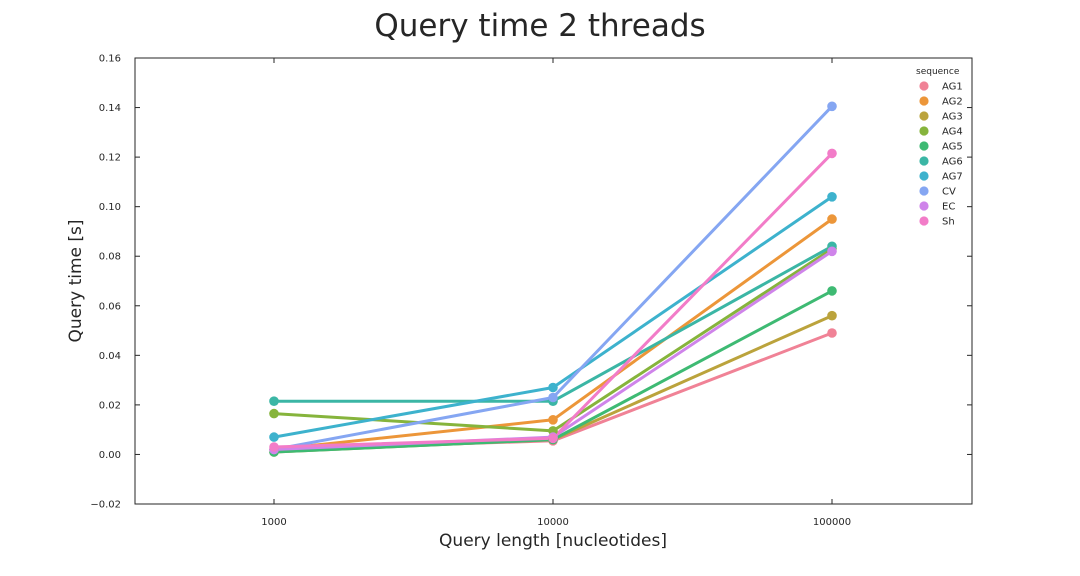 This screenshot has height=576, width=1080. Describe the element at coordinates (110, 257) in the screenshot. I see `y-tick-label: 0.08` at that location.